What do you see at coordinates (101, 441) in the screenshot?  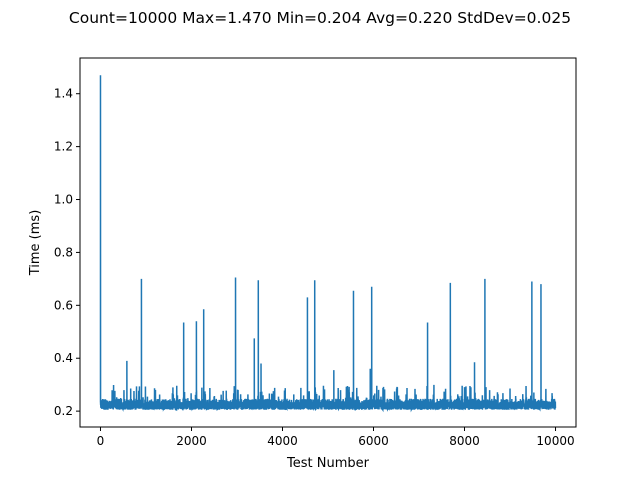 I see `x-tick-label: 0` at bounding box center [101, 441].